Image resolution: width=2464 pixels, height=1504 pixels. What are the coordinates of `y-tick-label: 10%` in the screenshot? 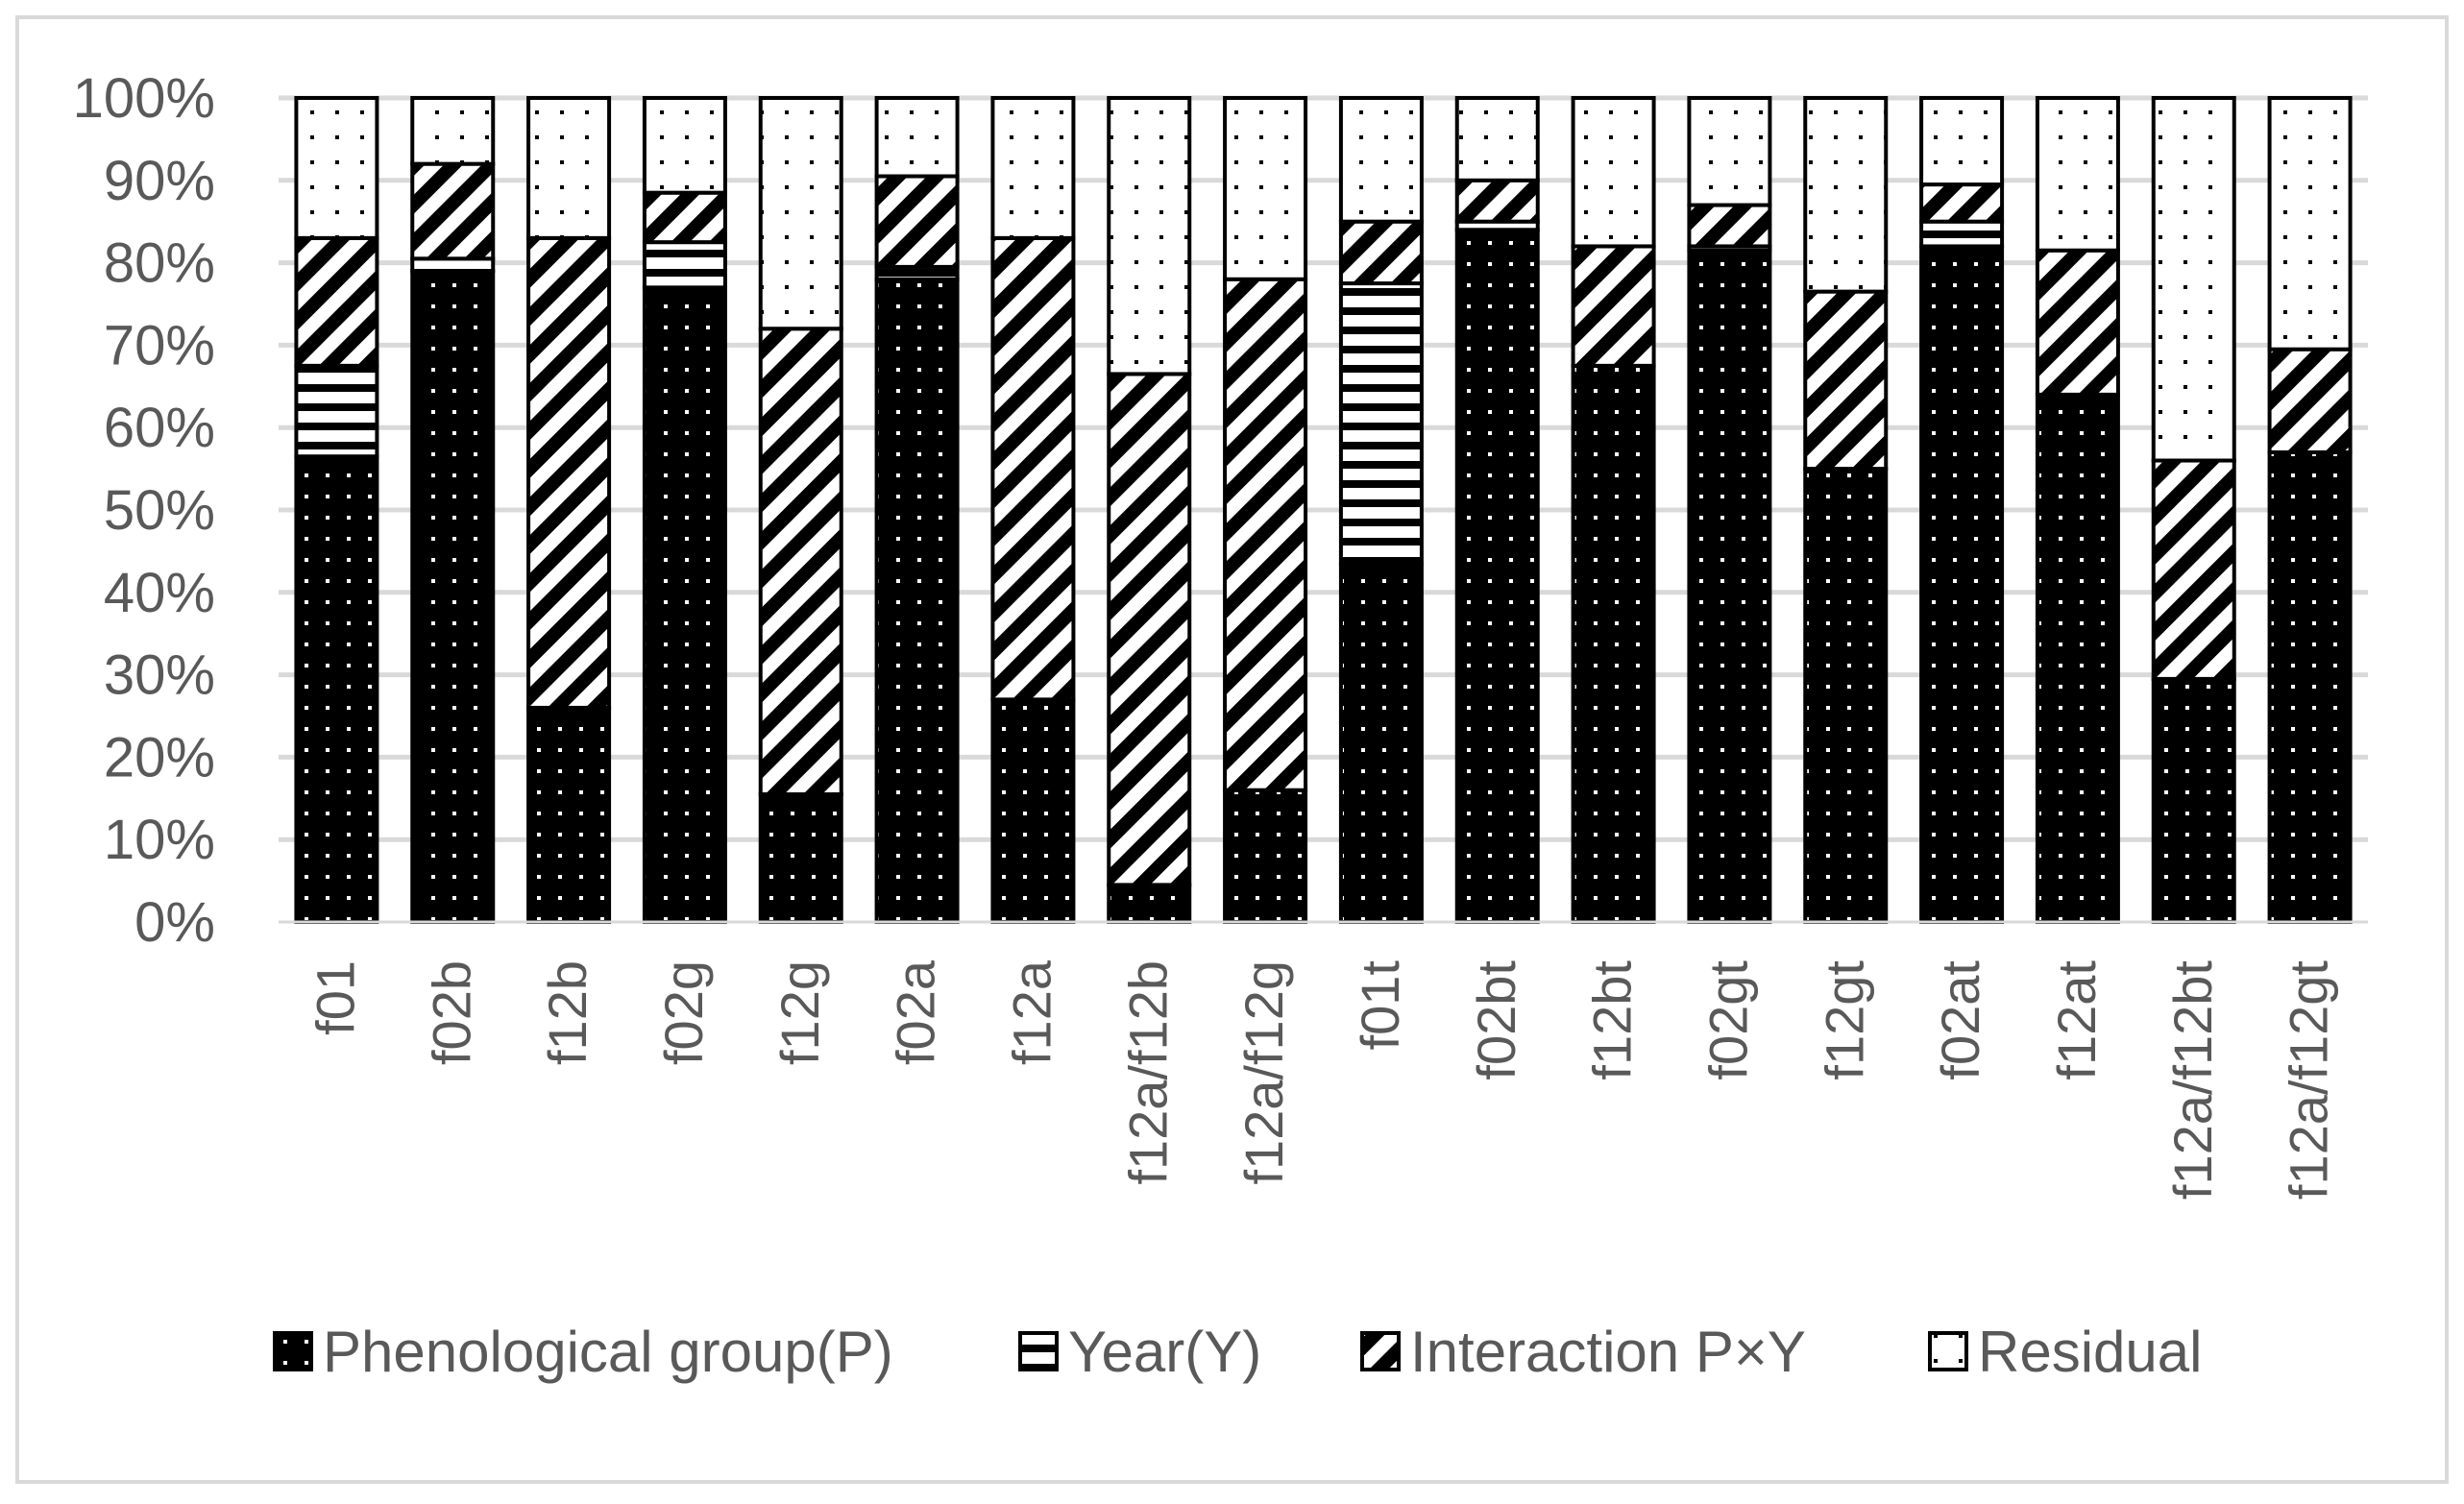 It's located at (160, 840).